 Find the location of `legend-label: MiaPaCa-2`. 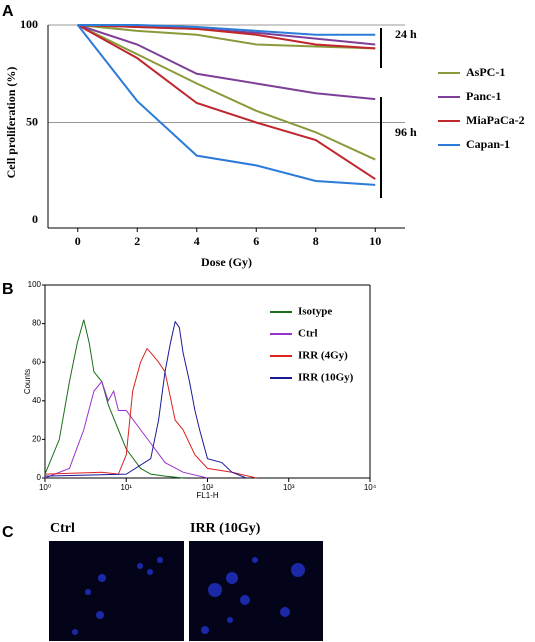

legend-label: MiaPaCa-2 is located at coordinates (495, 120).